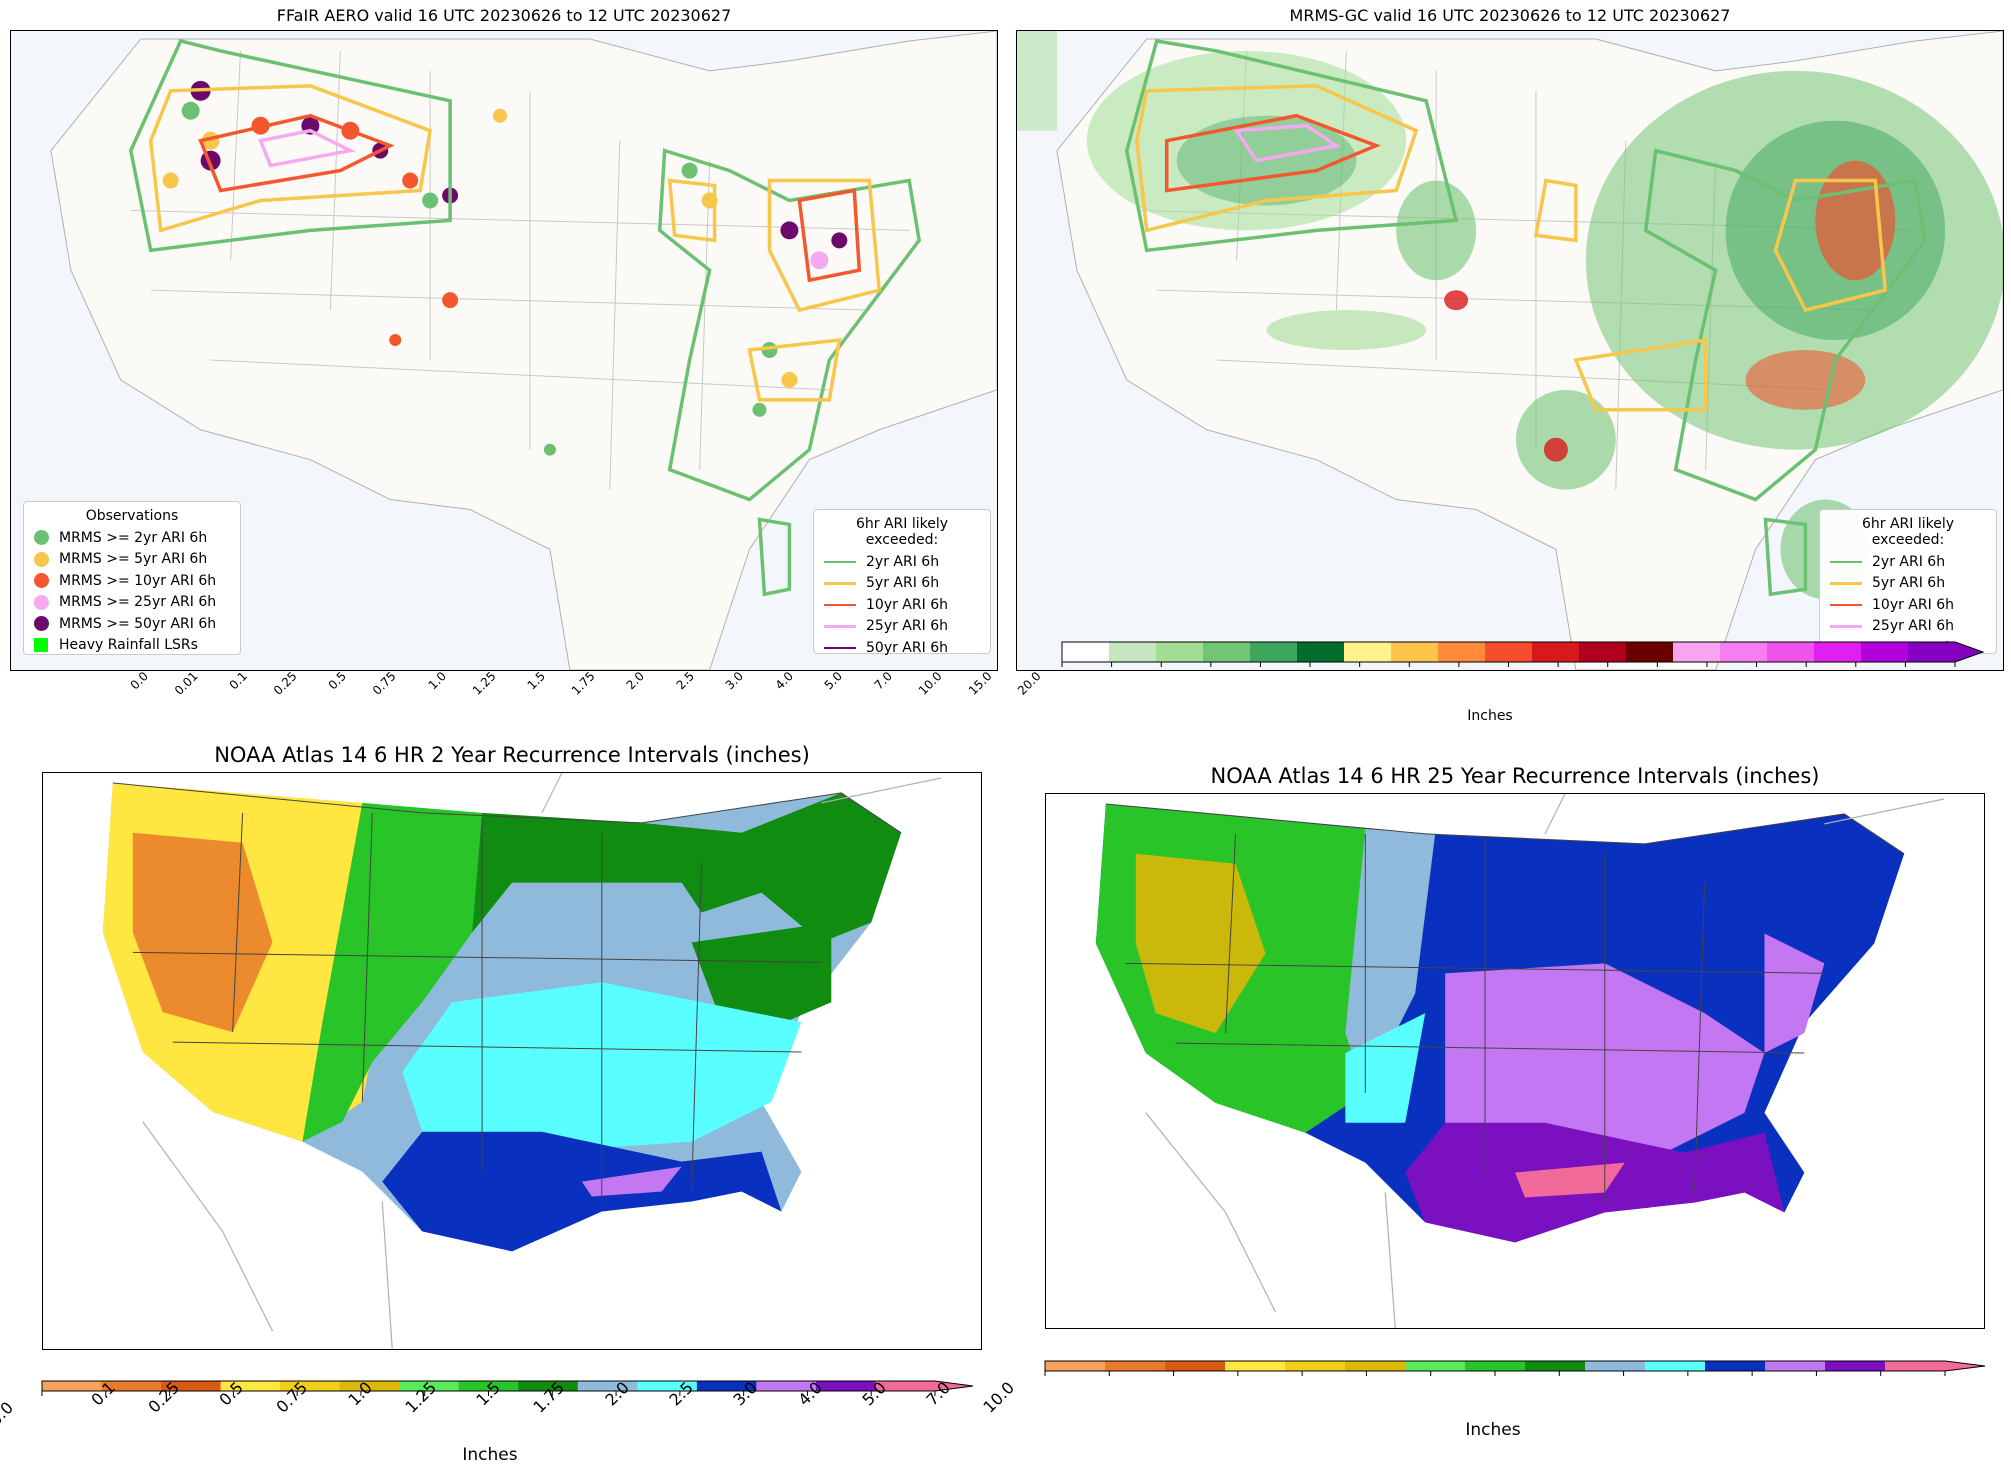 This screenshot has height=1483, width=2011. What do you see at coordinates (41, 645) in the screenshot?
I see `legend-square-swatch` at bounding box center [41, 645].